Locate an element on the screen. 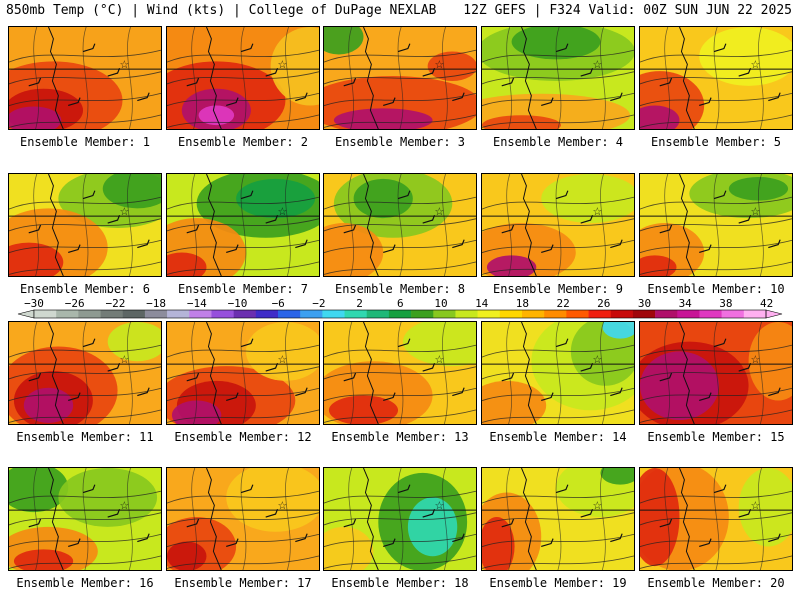  ensemble-member-label: Ensemble Member: 9 is located at coordinates (558, 289).